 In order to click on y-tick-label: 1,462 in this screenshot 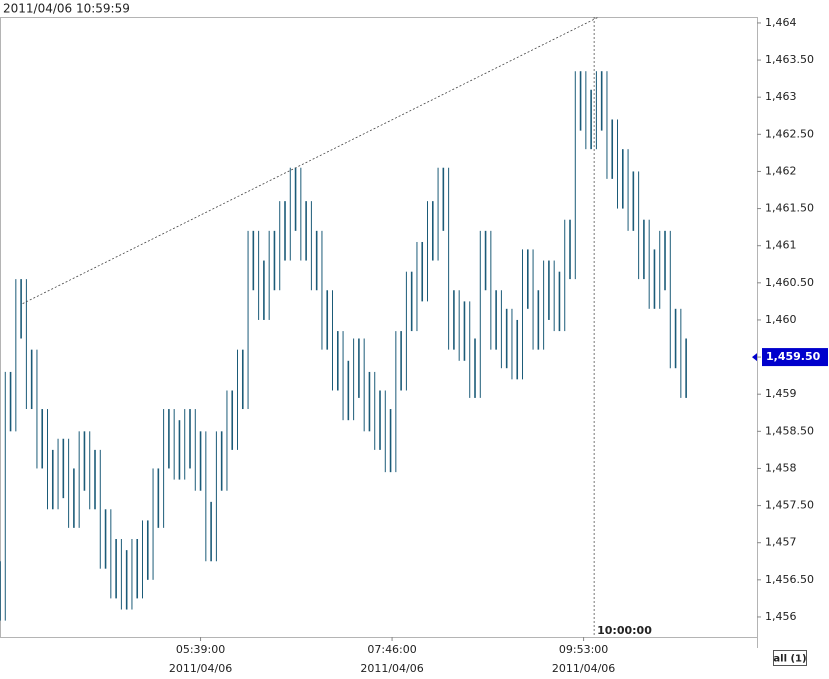, I will do `click(781, 170)`.